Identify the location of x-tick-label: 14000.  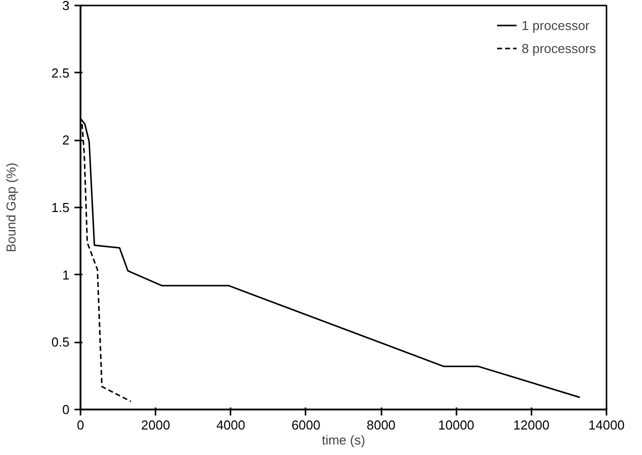
(606, 425).